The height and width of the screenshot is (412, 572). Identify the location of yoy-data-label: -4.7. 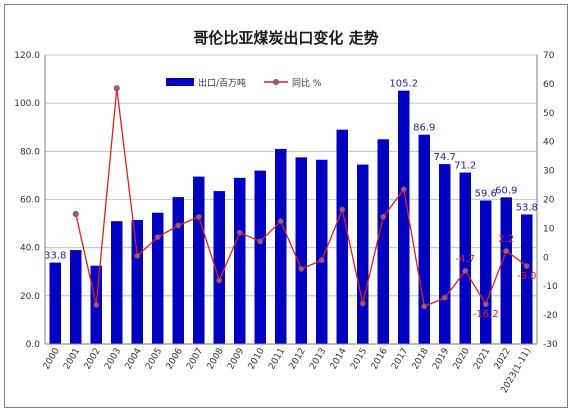
(465, 259).